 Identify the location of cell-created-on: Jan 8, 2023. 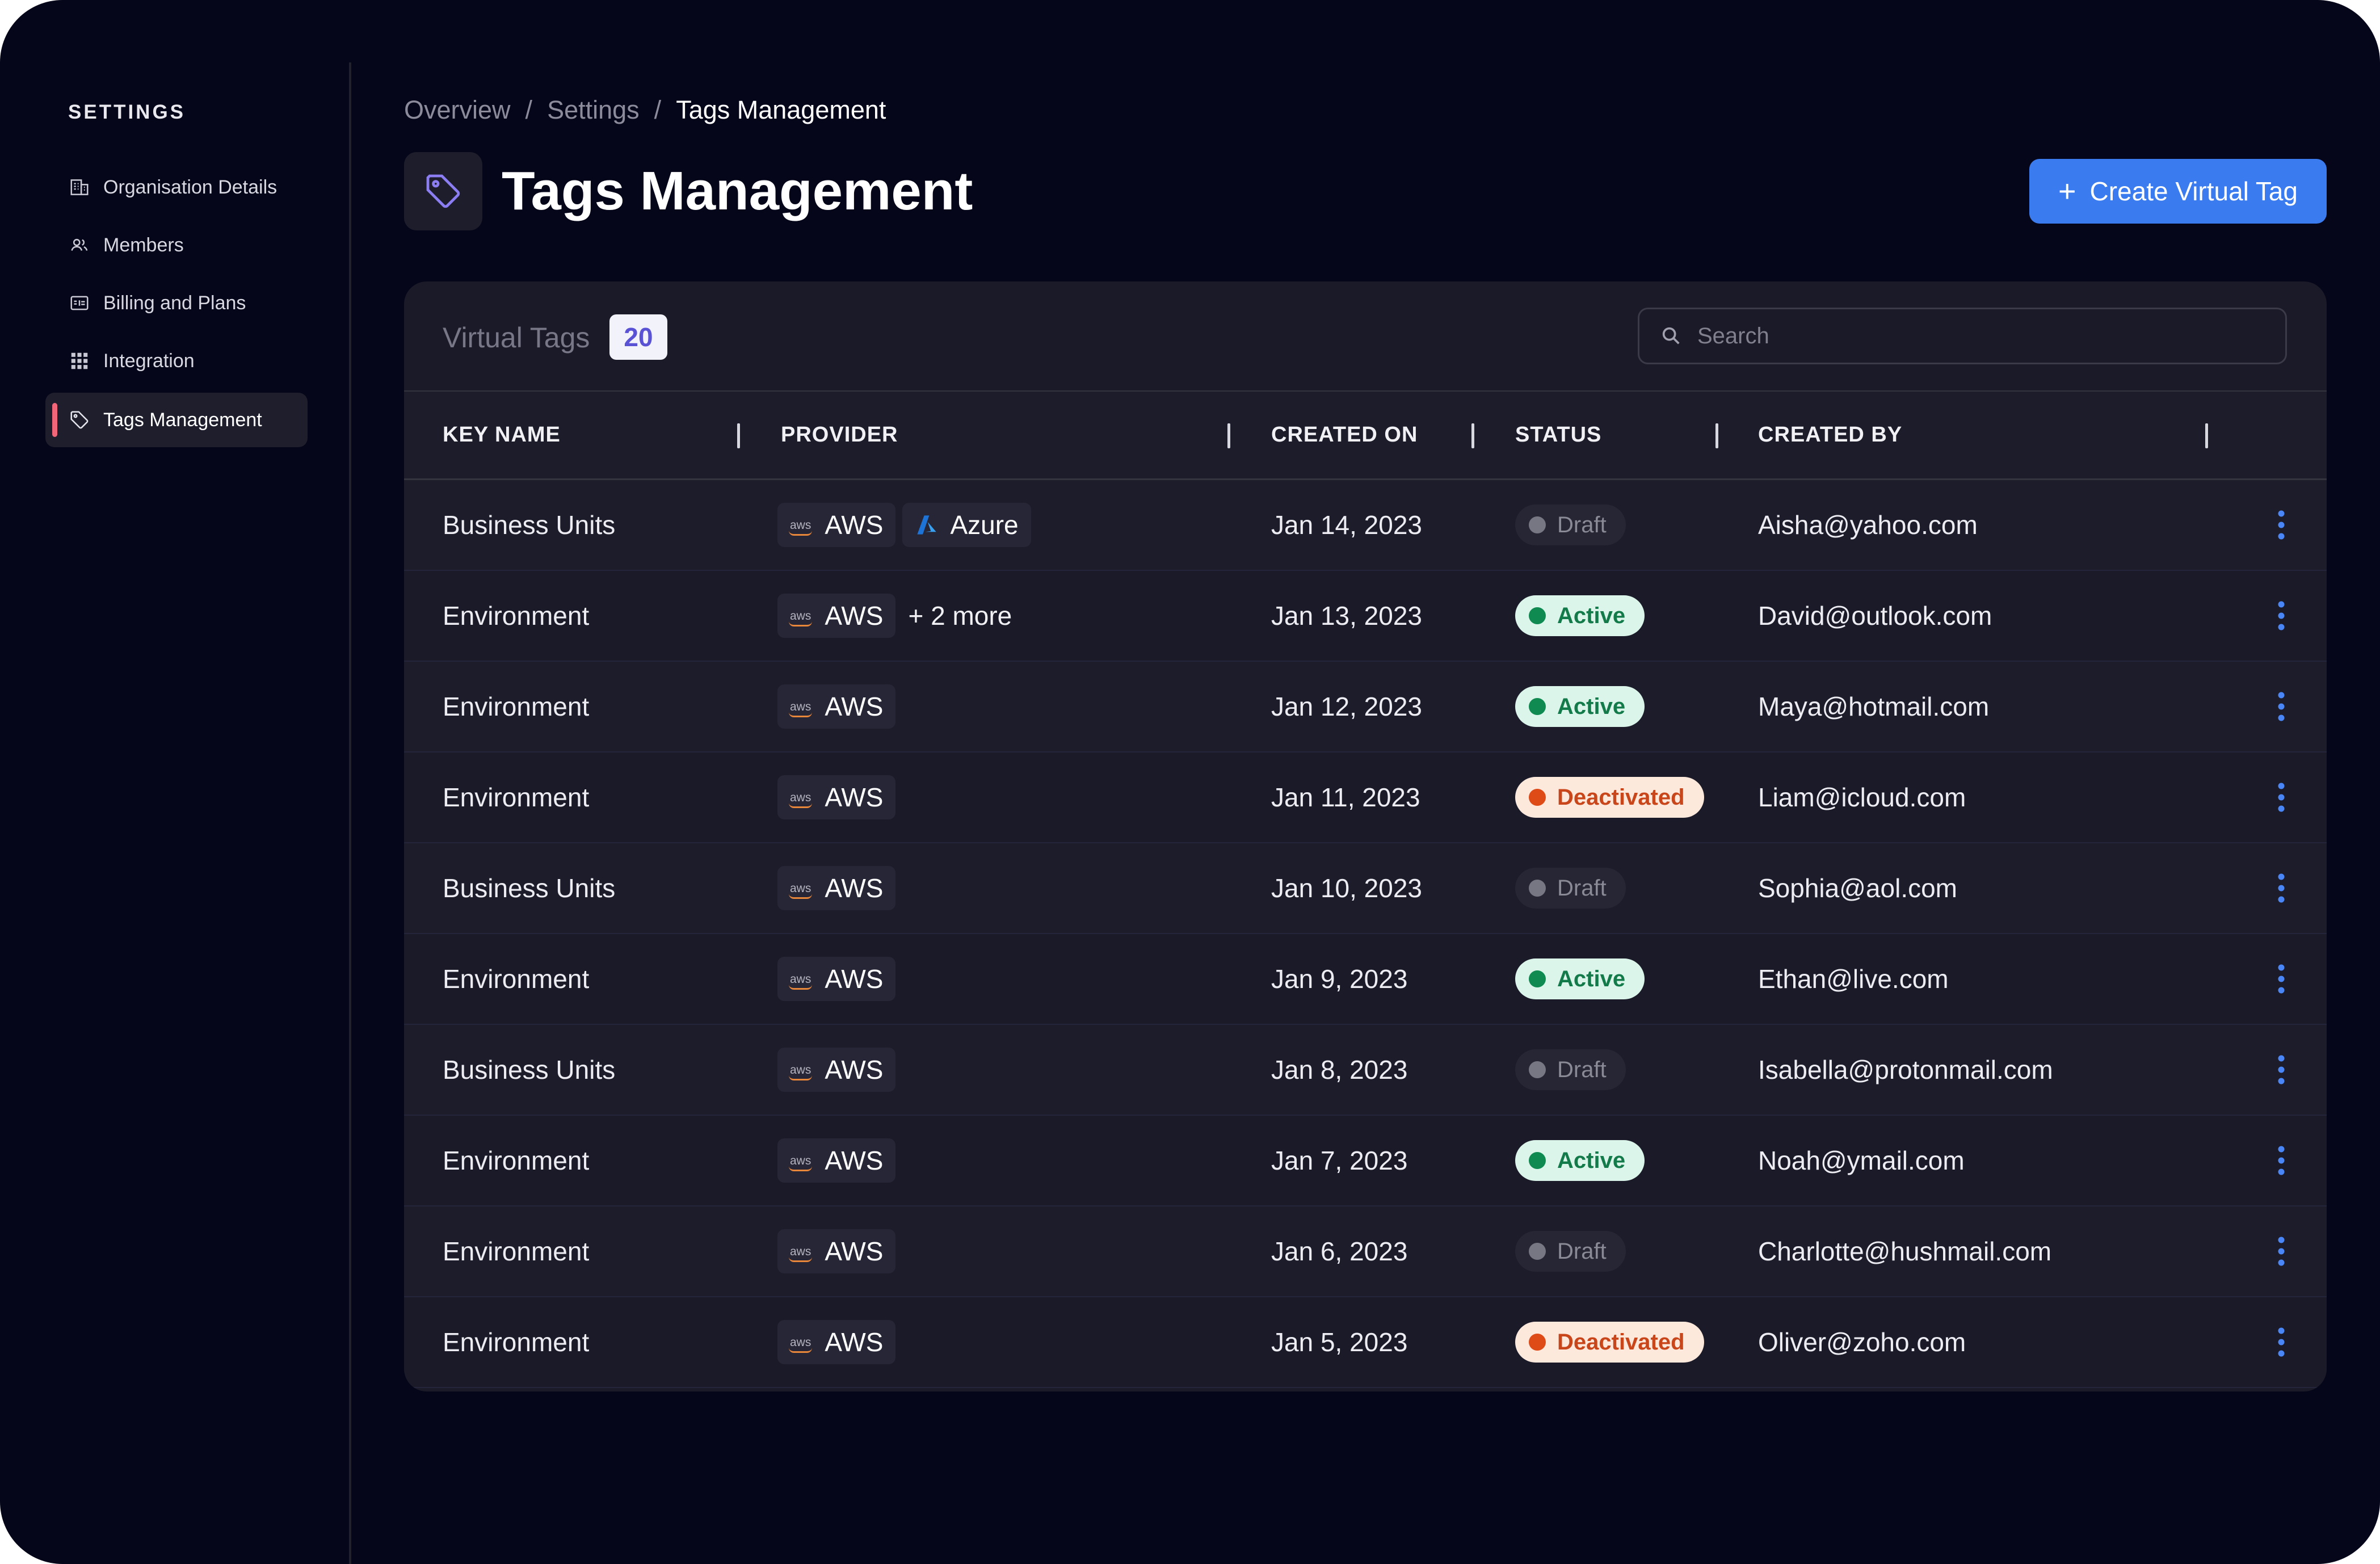
(1339, 1069).